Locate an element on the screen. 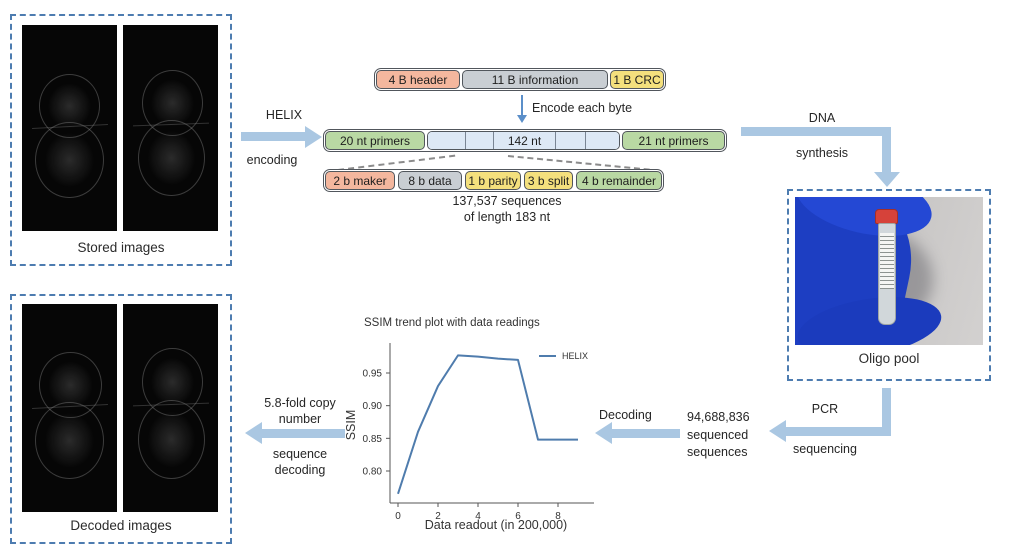 Image resolution: width=1023 pixels, height=550 pixels. dna-arrow-vertical is located at coordinates (886, 150).